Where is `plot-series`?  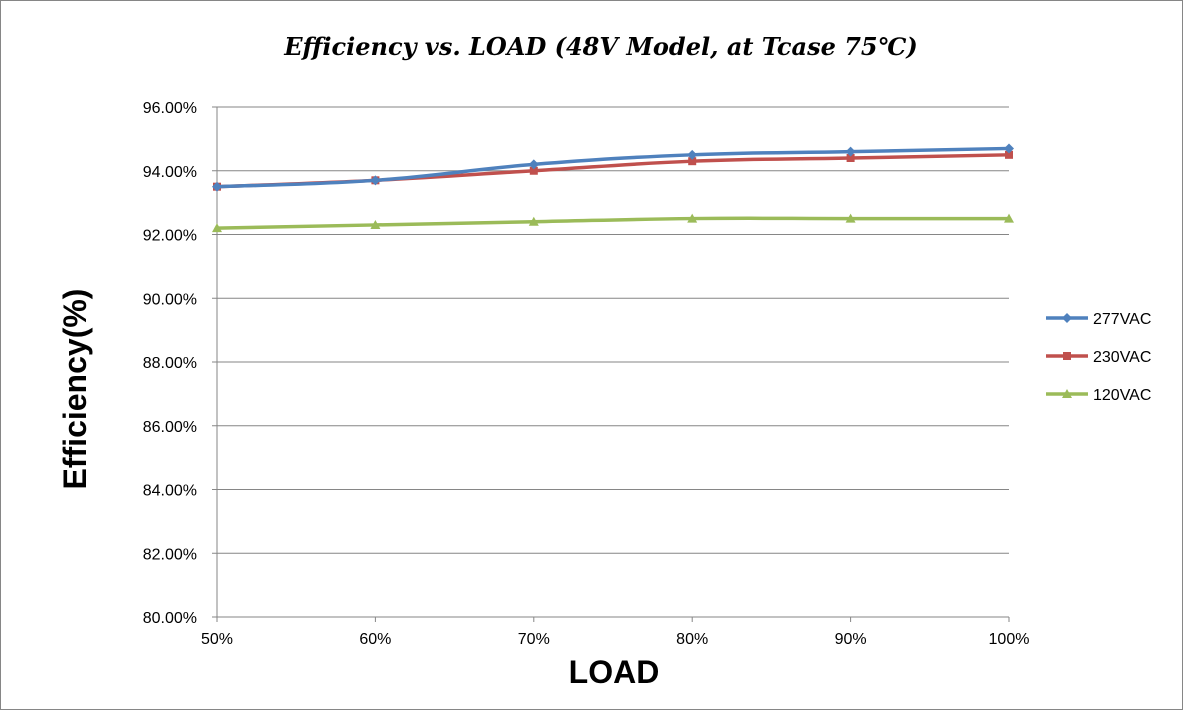 plot-series is located at coordinates (613, 188).